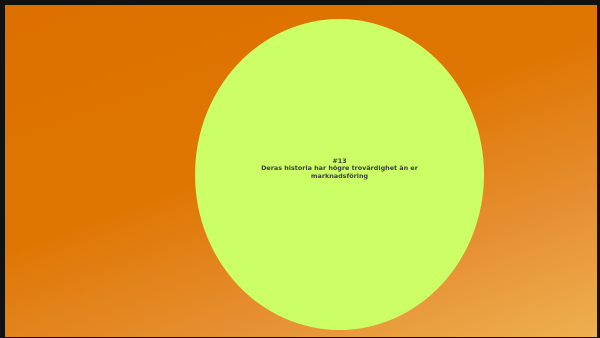  I want to click on slide-number: #13, so click(339, 161).